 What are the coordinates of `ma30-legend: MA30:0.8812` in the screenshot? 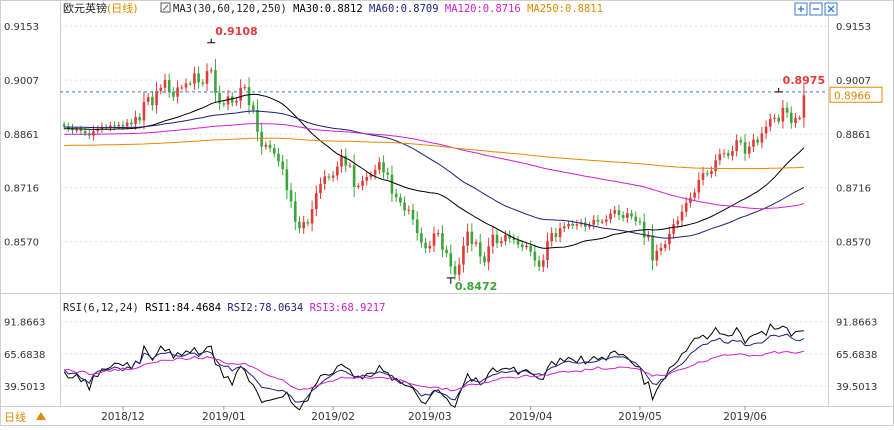 It's located at (328, 9).